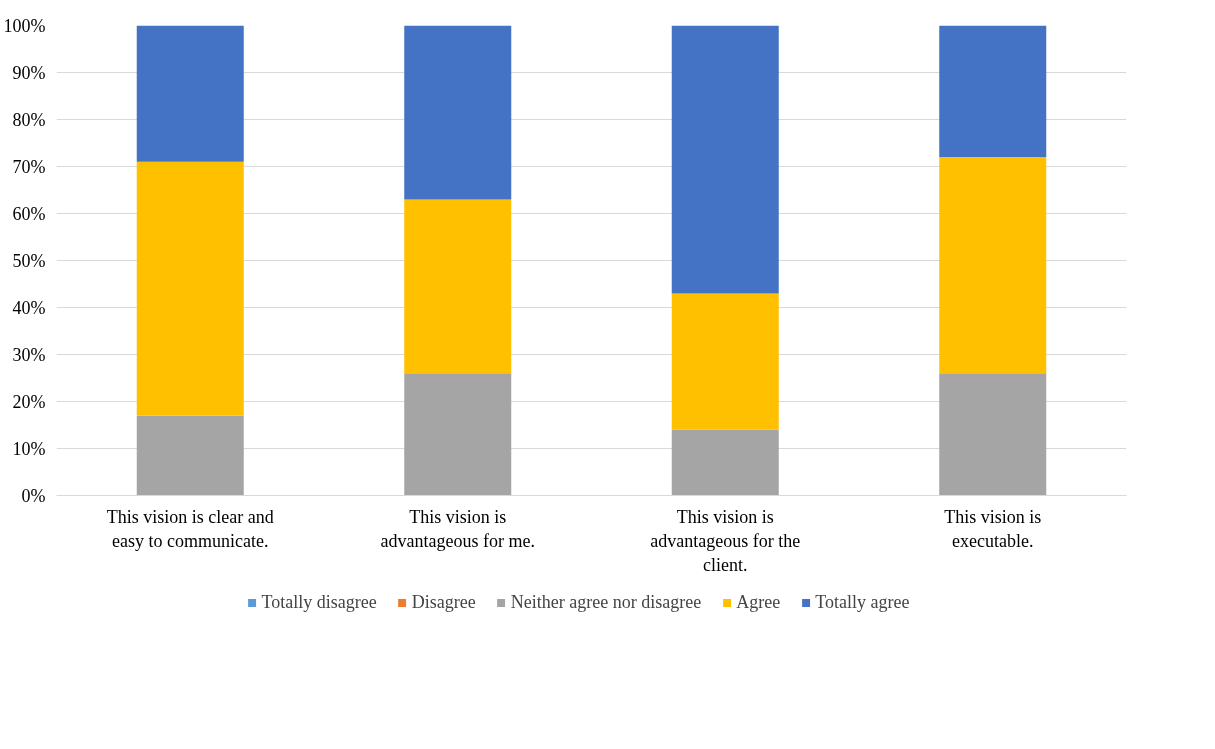  What do you see at coordinates (758, 602) in the screenshot?
I see `legend-label: Agree` at bounding box center [758, 602].